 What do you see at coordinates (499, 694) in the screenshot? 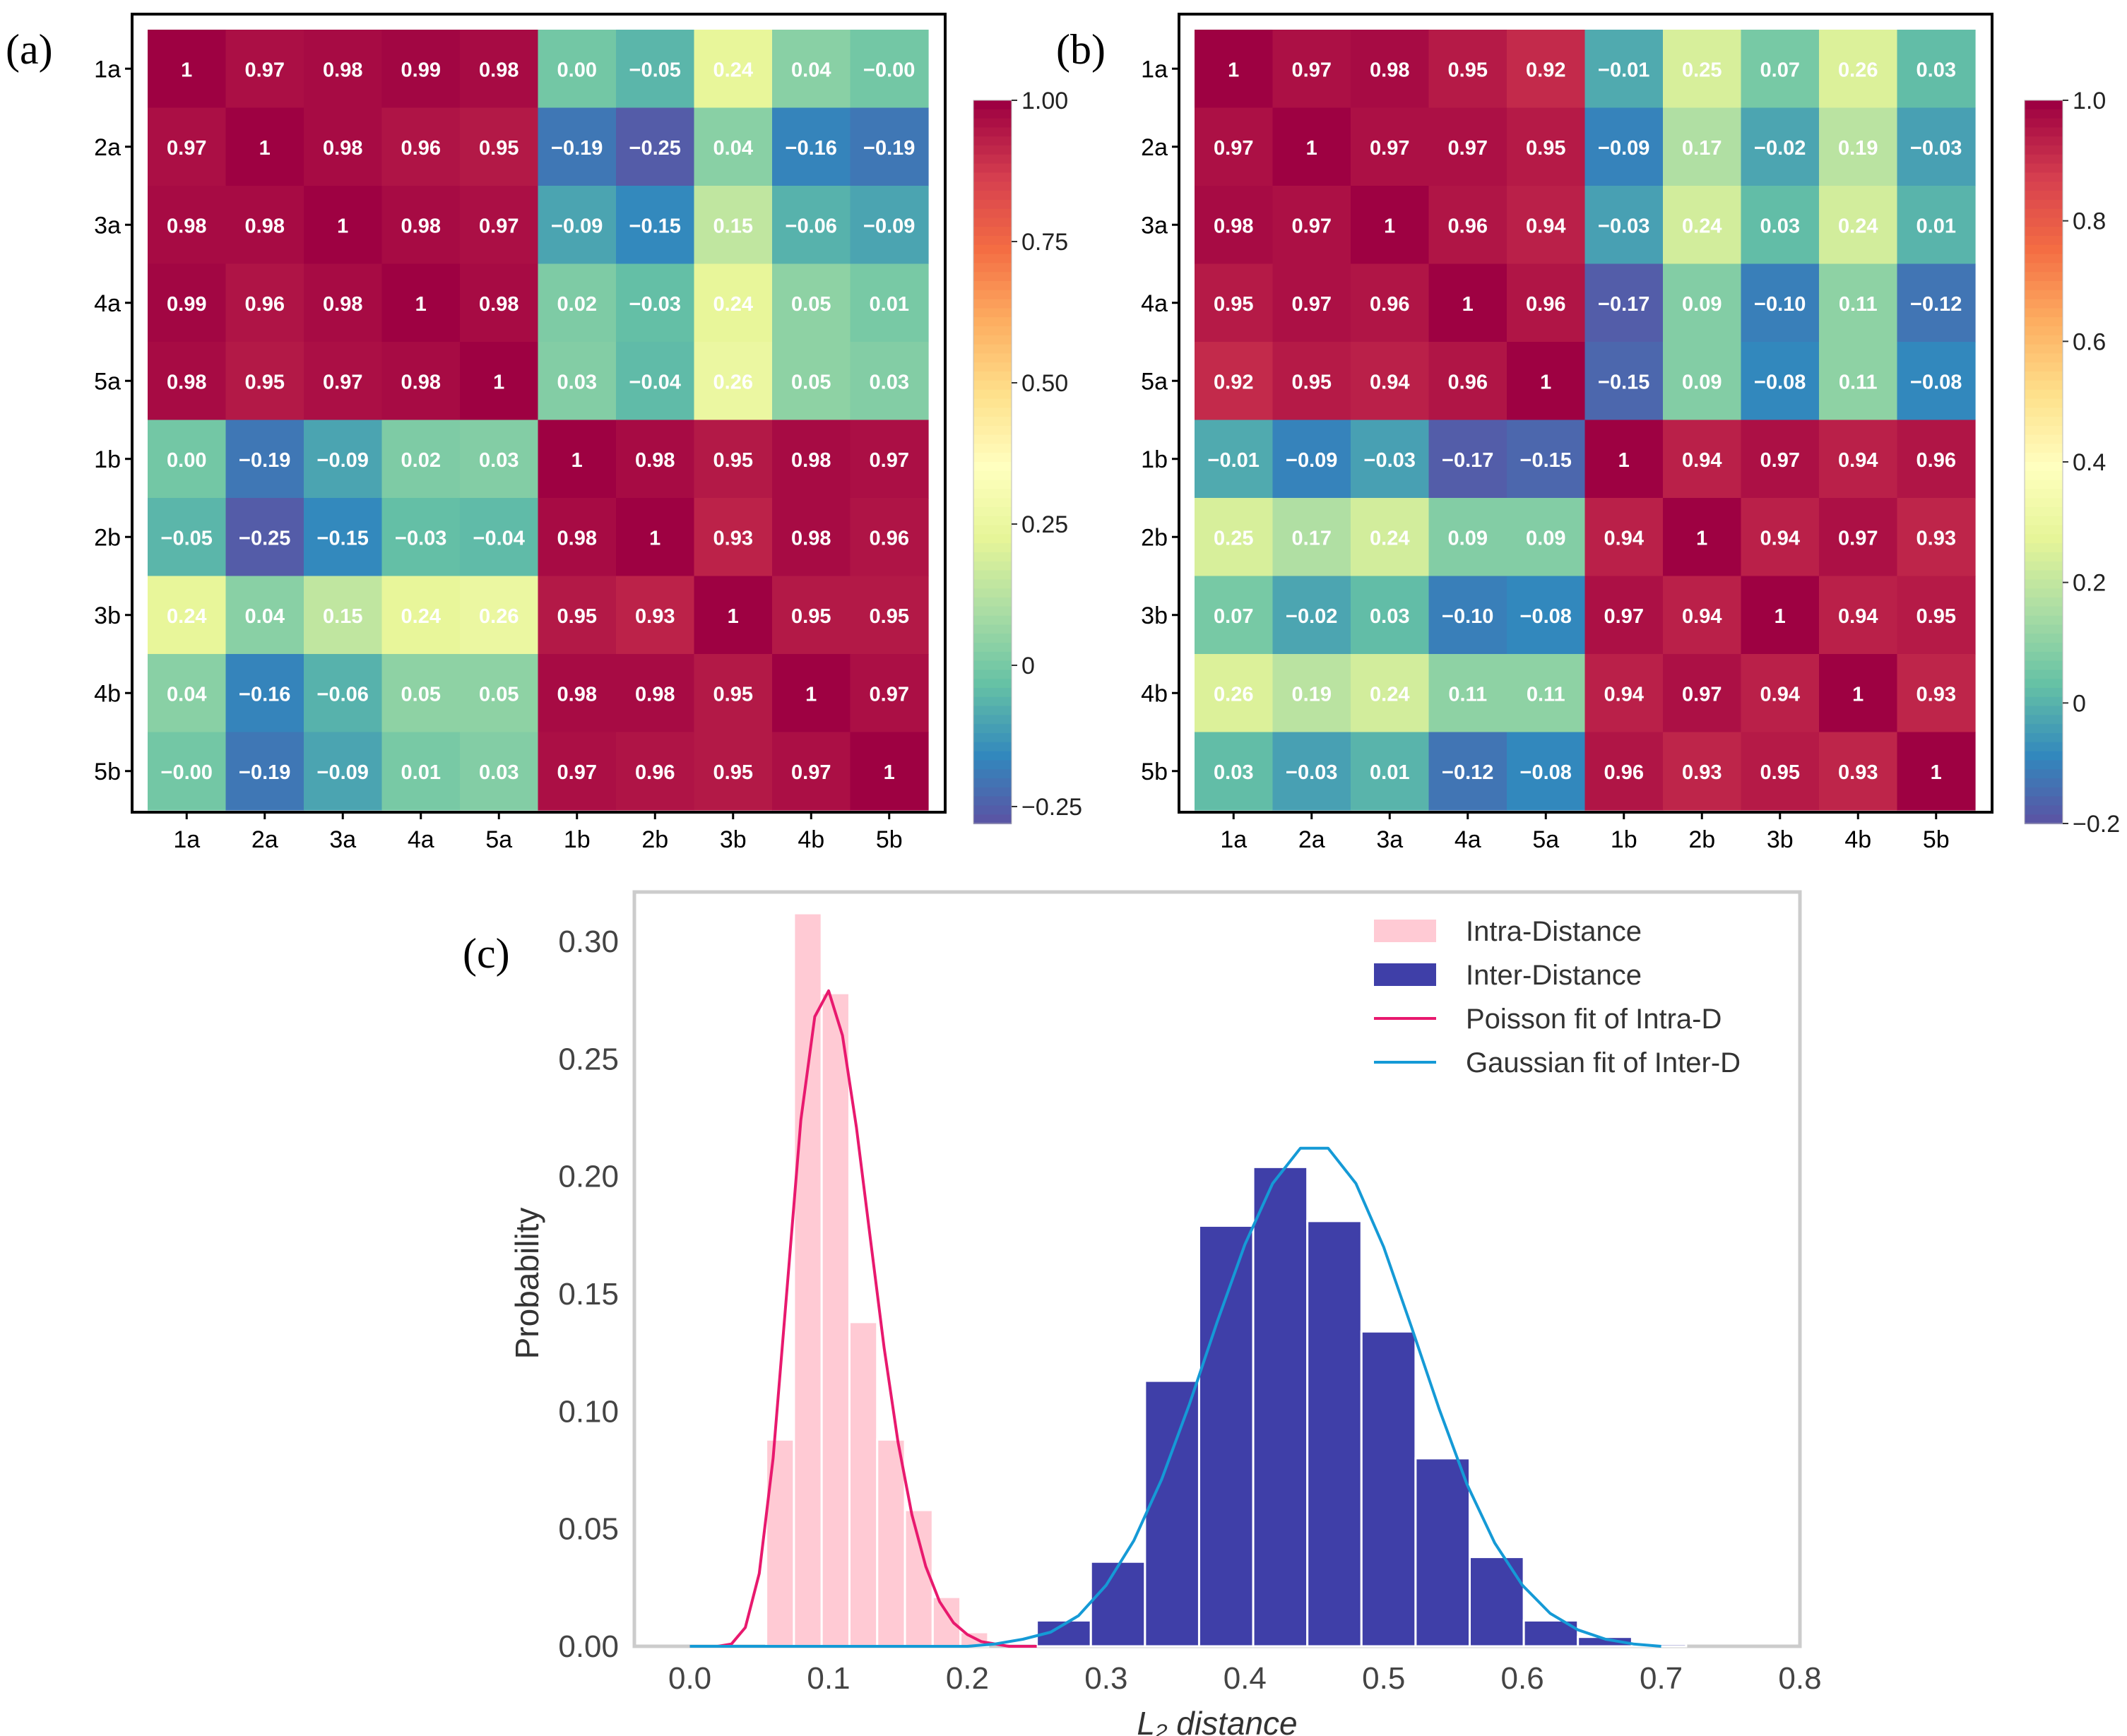
I see `heatmap-a-cell-value: 0.05` at bounding box center [499, 694].